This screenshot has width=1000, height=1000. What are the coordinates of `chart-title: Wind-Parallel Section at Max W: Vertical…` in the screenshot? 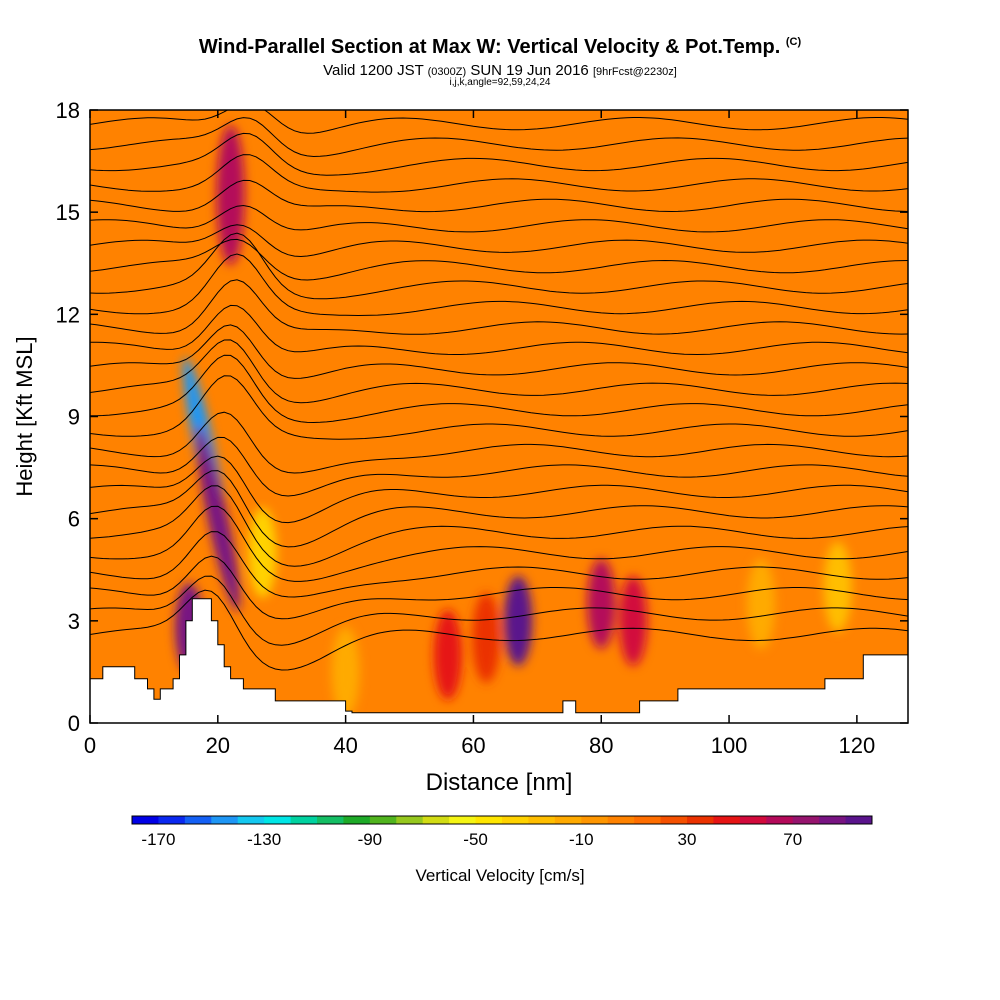 It's located at (500, 47).